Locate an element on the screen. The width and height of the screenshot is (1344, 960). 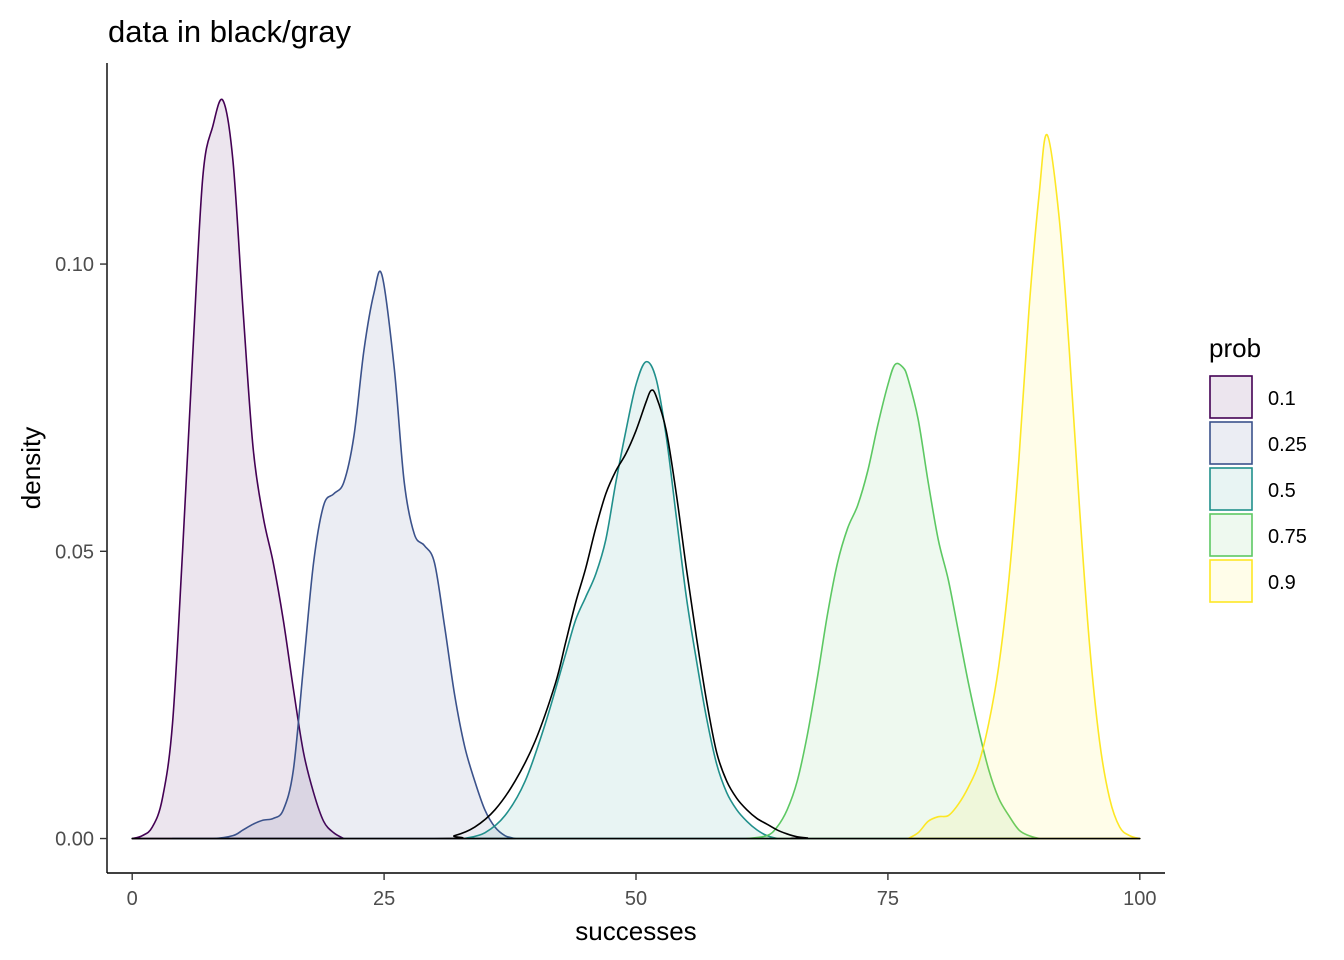
x-axis-title: successes is located at coordinates (635, 931).